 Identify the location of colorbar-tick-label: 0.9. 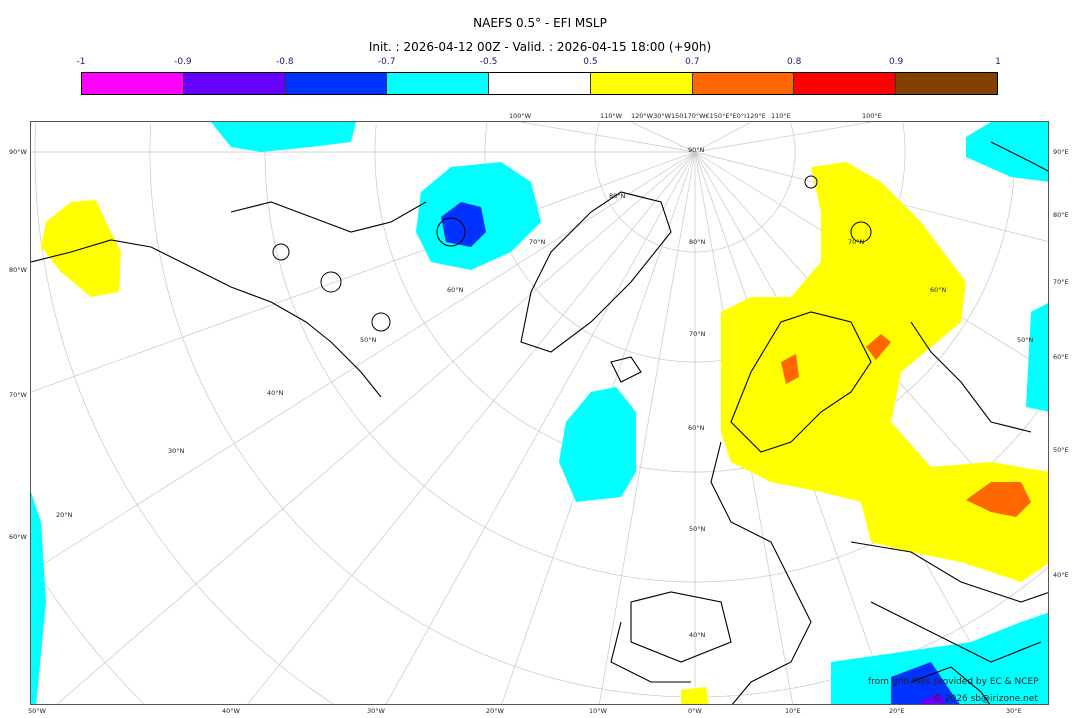
(896, 62).